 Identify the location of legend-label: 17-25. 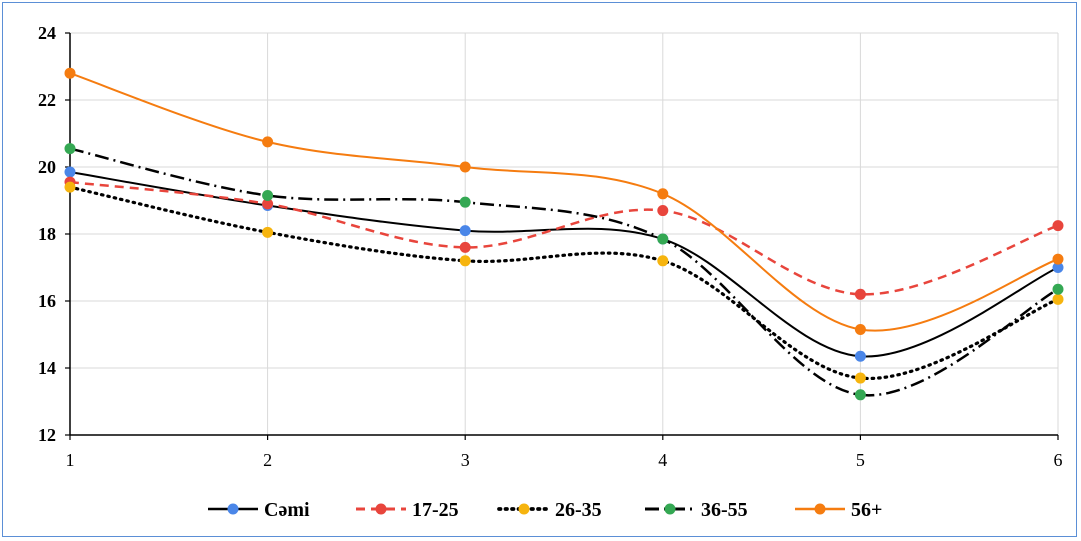
(435, 510).